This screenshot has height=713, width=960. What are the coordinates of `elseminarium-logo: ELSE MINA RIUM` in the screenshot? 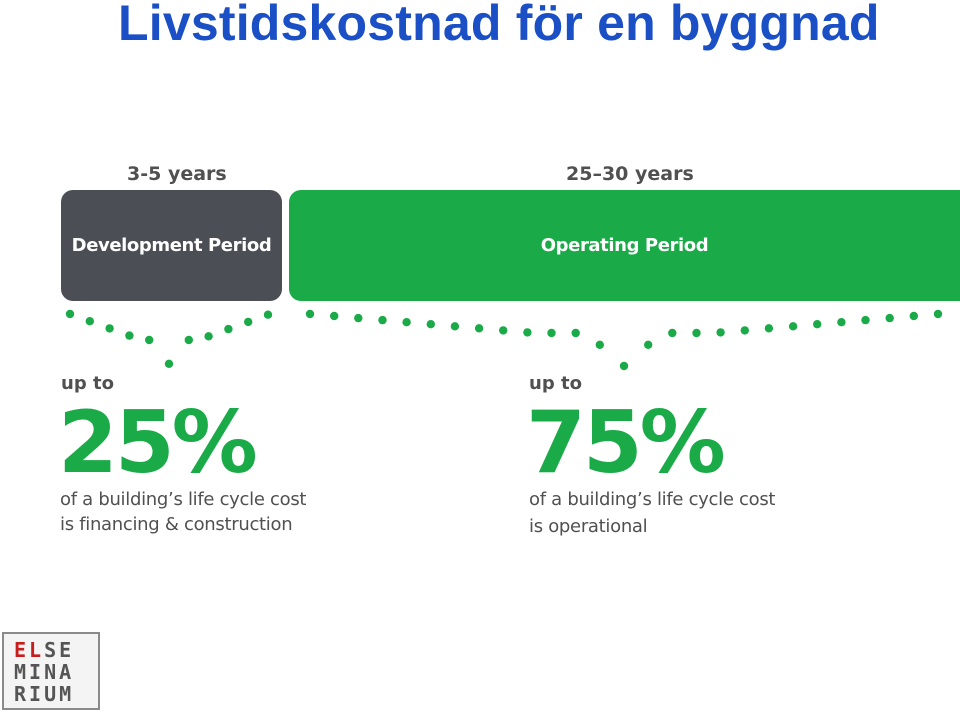 It's located at (51, 671).